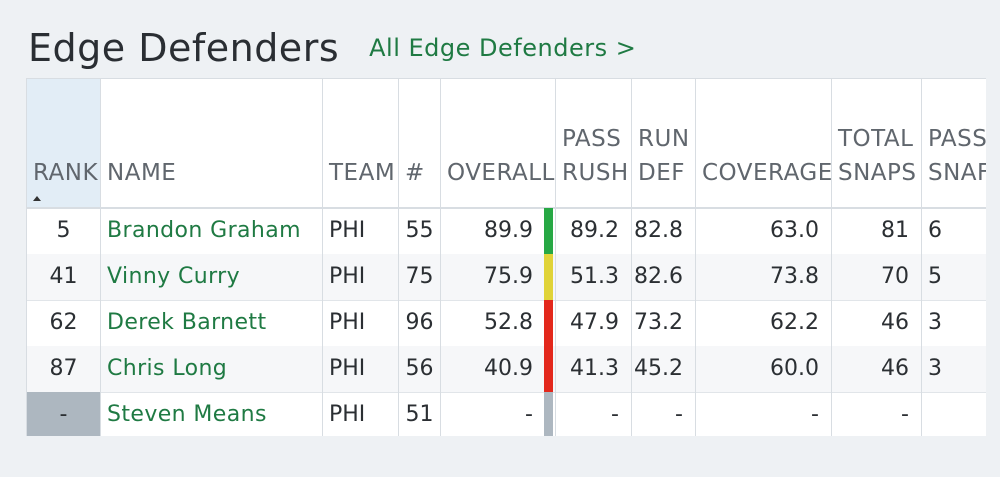 This screenshot has width=1000, height=477. I want to click on column-header-label: TOTAL, so click(876, 139).